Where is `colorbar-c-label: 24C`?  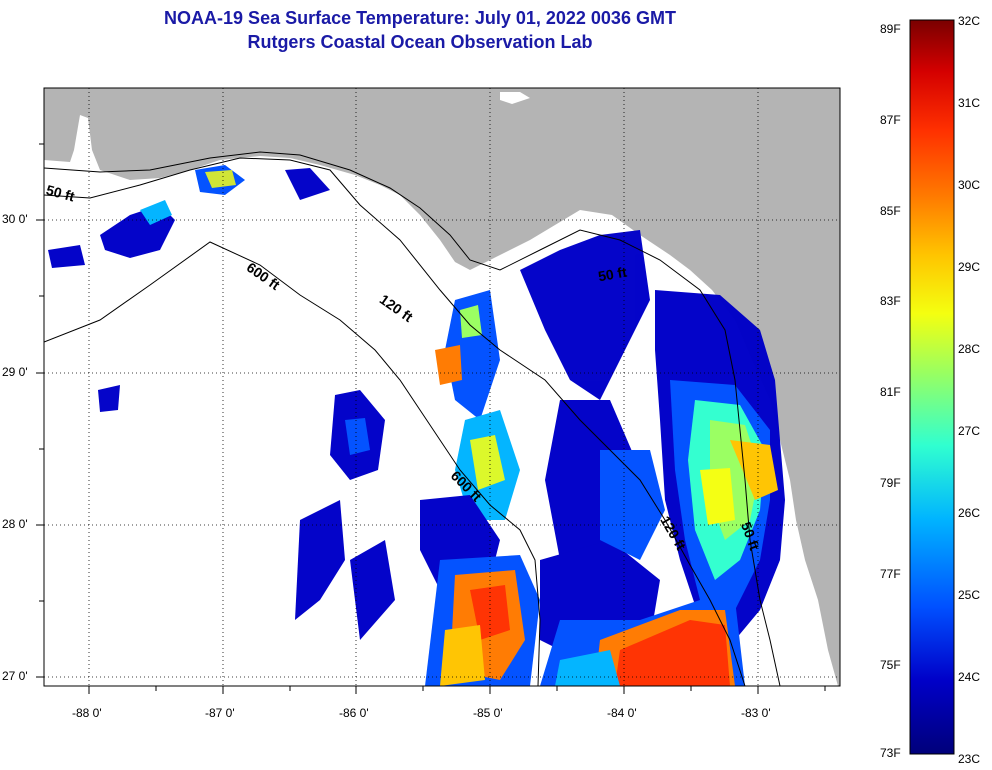 colorbar-c-label: 24C is located at coordinates (969, 677).